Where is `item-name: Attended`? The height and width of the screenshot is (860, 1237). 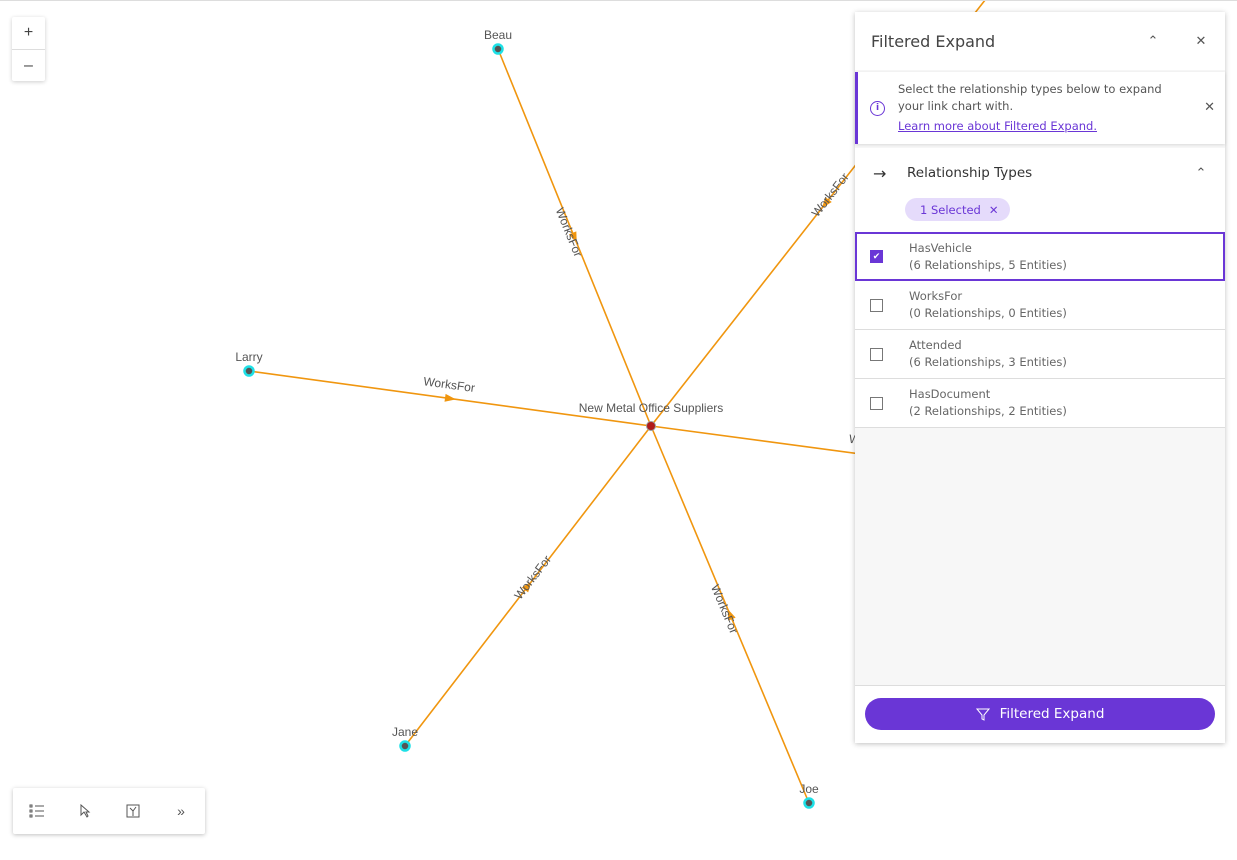
item-name: Attended is located at coordinates (935, 345).